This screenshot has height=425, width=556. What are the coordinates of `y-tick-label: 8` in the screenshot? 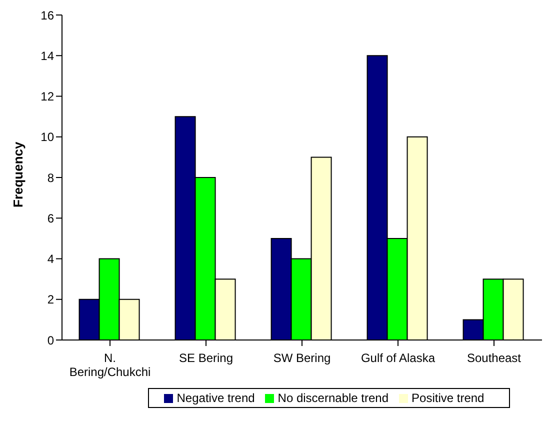 It's located at (50, 177).